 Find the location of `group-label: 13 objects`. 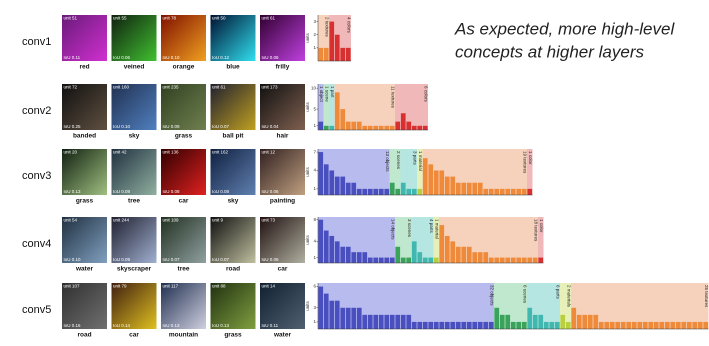

group-label: 13 objects is located at coordinates (387, 161).